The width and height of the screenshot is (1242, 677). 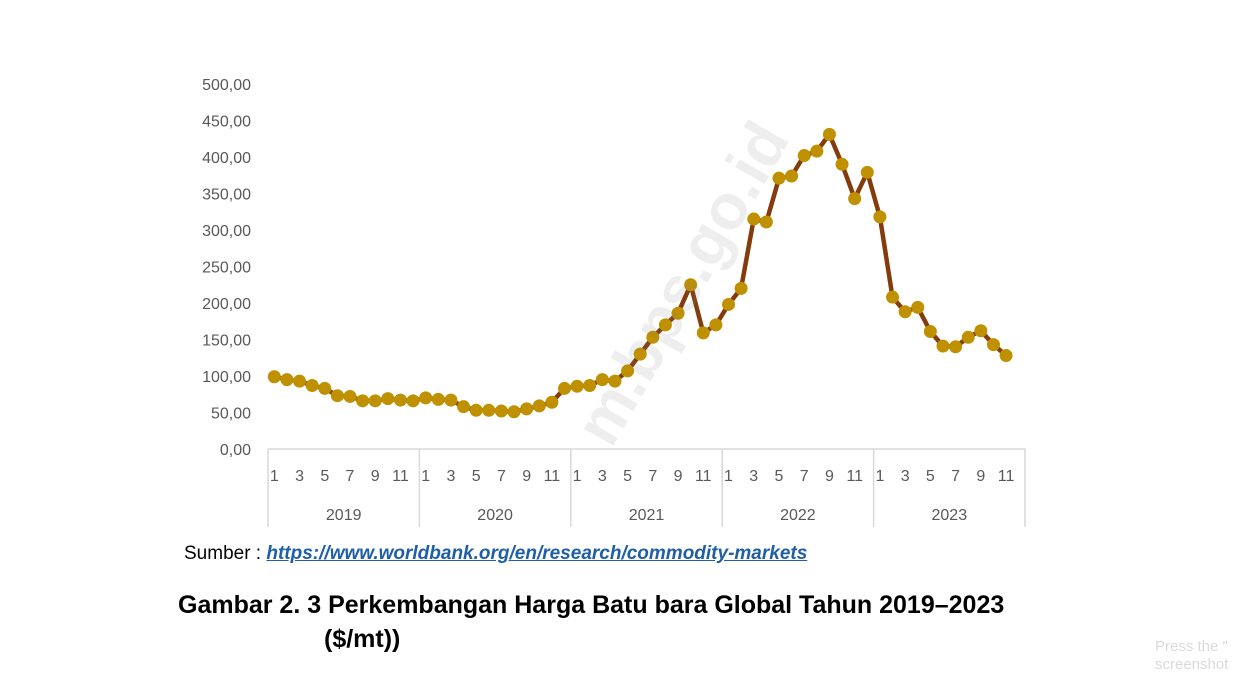 What do you see at coordinates (225, 553) in the screenshot?
I see `source-prefix: Sumber :` at bounding box center [225, 553].